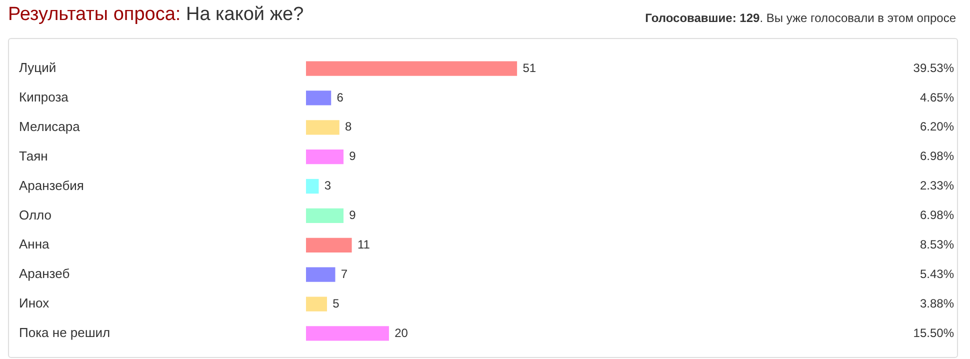 The width and height of the screenshot is (970, 359). I want to click on data-label: 6, so click(340, 97).